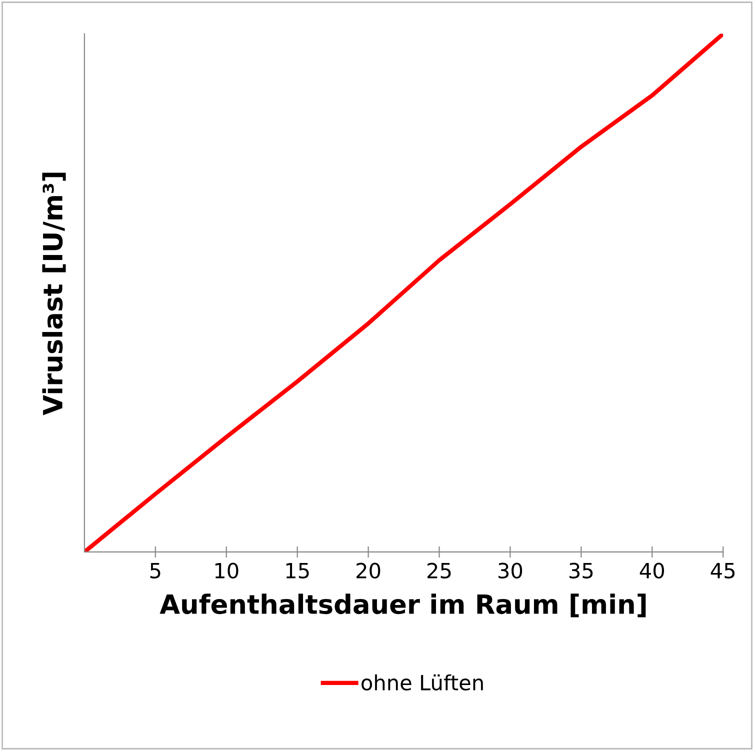  I want to click on x-tick-label: 35, so click(581, 570).